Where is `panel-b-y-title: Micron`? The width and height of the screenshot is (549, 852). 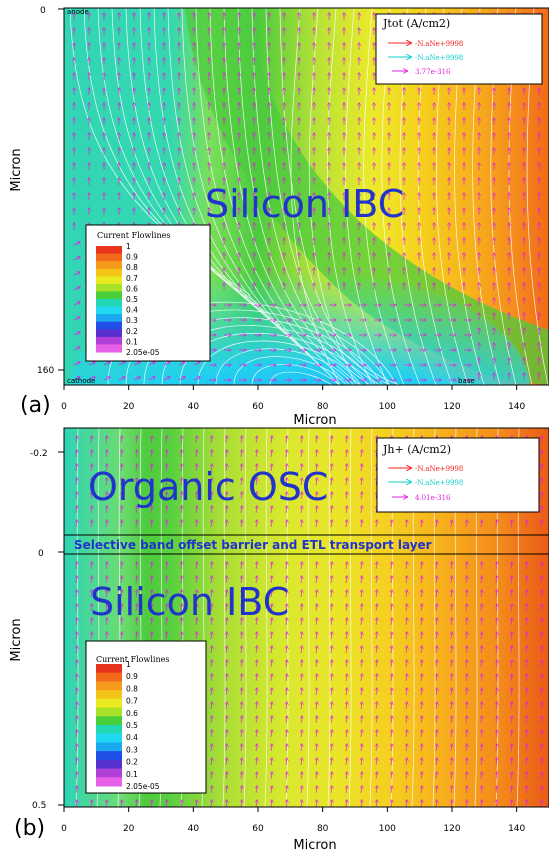 panel-b-y-title: Micron is located at coordinates (16, 639).